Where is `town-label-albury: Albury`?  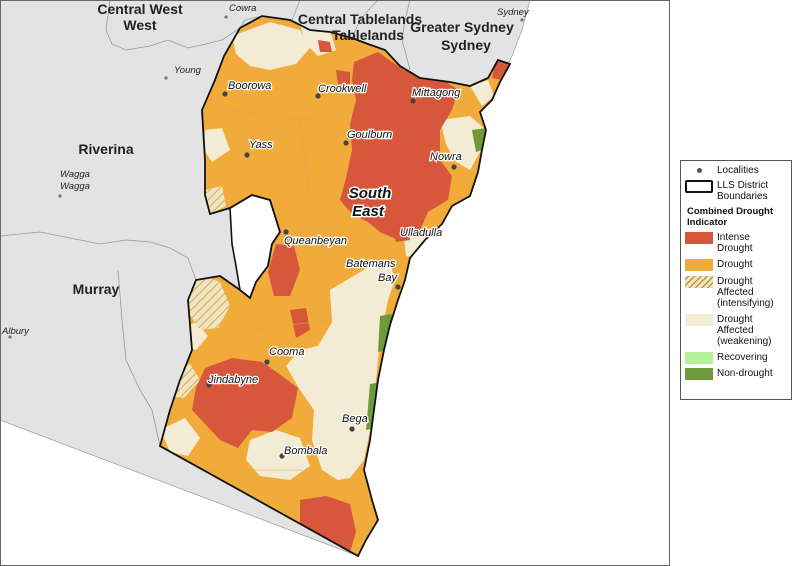
town-label-albury: Albury is located at coordinates (15, 331).